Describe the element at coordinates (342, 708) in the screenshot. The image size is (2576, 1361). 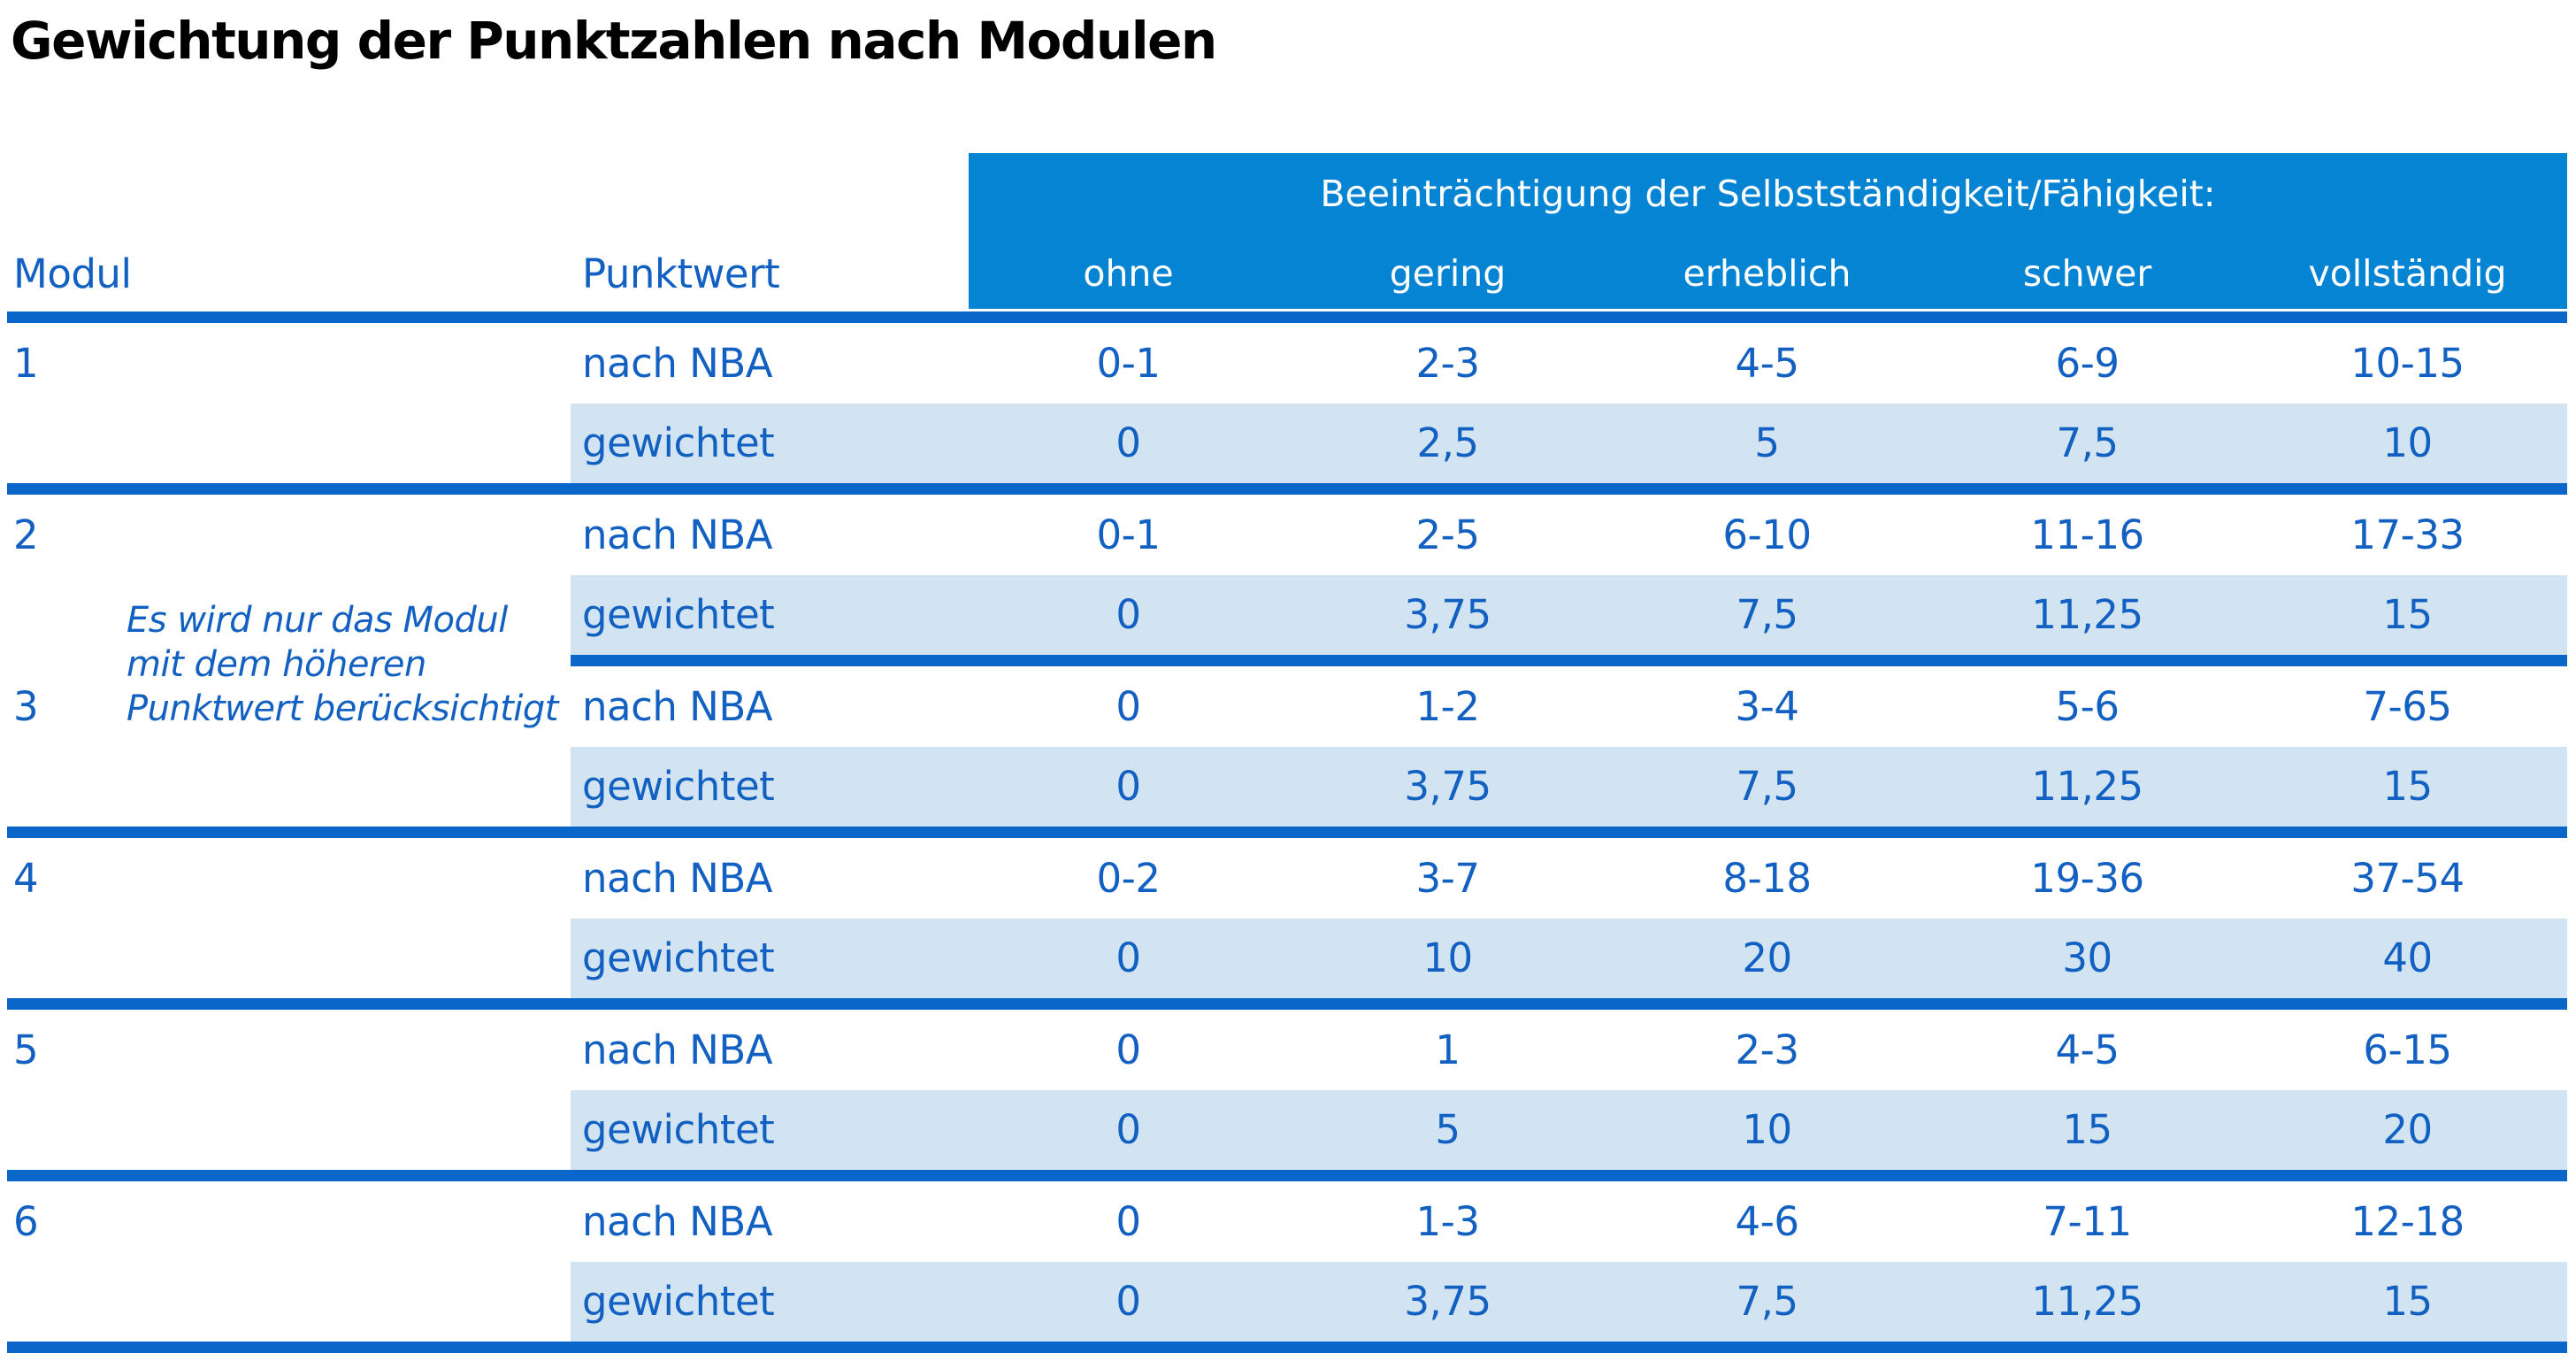
I see `note-line: Punktwert berücksichtigt` at that location.